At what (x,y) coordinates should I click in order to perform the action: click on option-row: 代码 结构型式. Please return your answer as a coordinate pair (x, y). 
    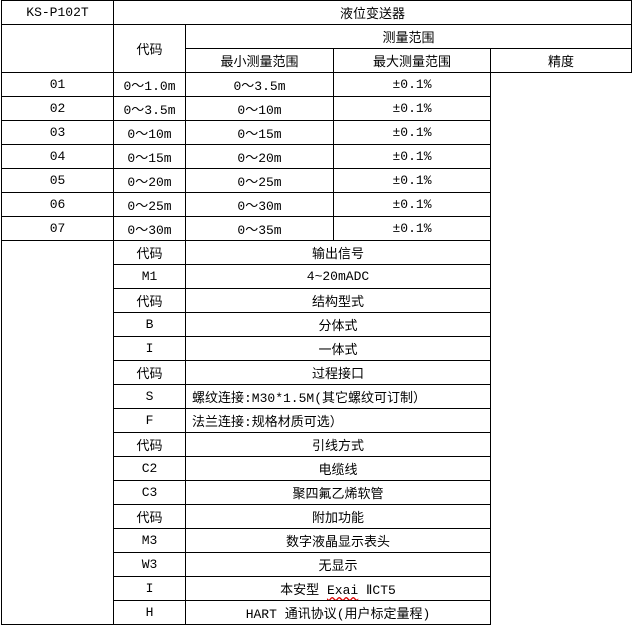
    Looking at the image, I should click on (317, 300).